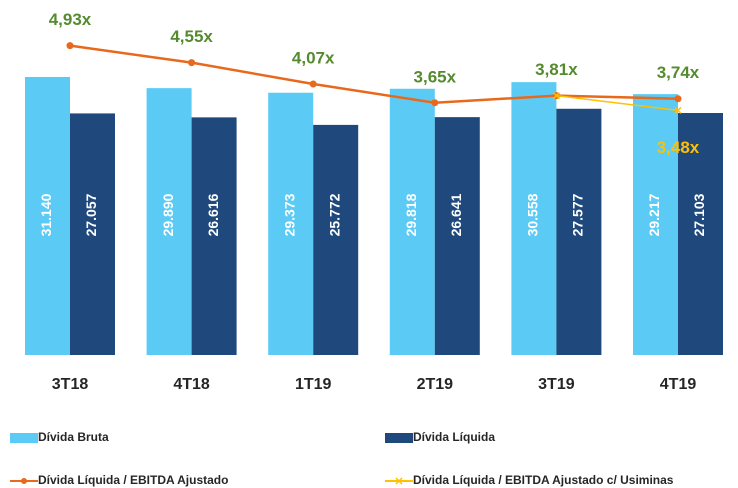  What do you see at coordinates (70, 384) in the screenshot?
I see `x-tick-label: 3T18` at bounding box center [70, 384].